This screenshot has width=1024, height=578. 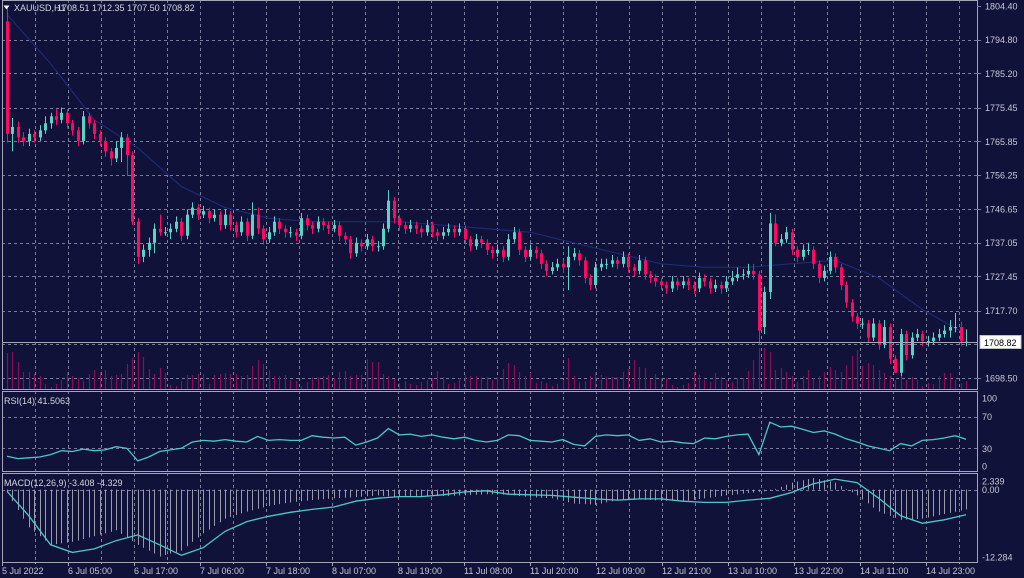 I want to click on rsi-axis: 100 70 30 0, so click(x=989, y=433).